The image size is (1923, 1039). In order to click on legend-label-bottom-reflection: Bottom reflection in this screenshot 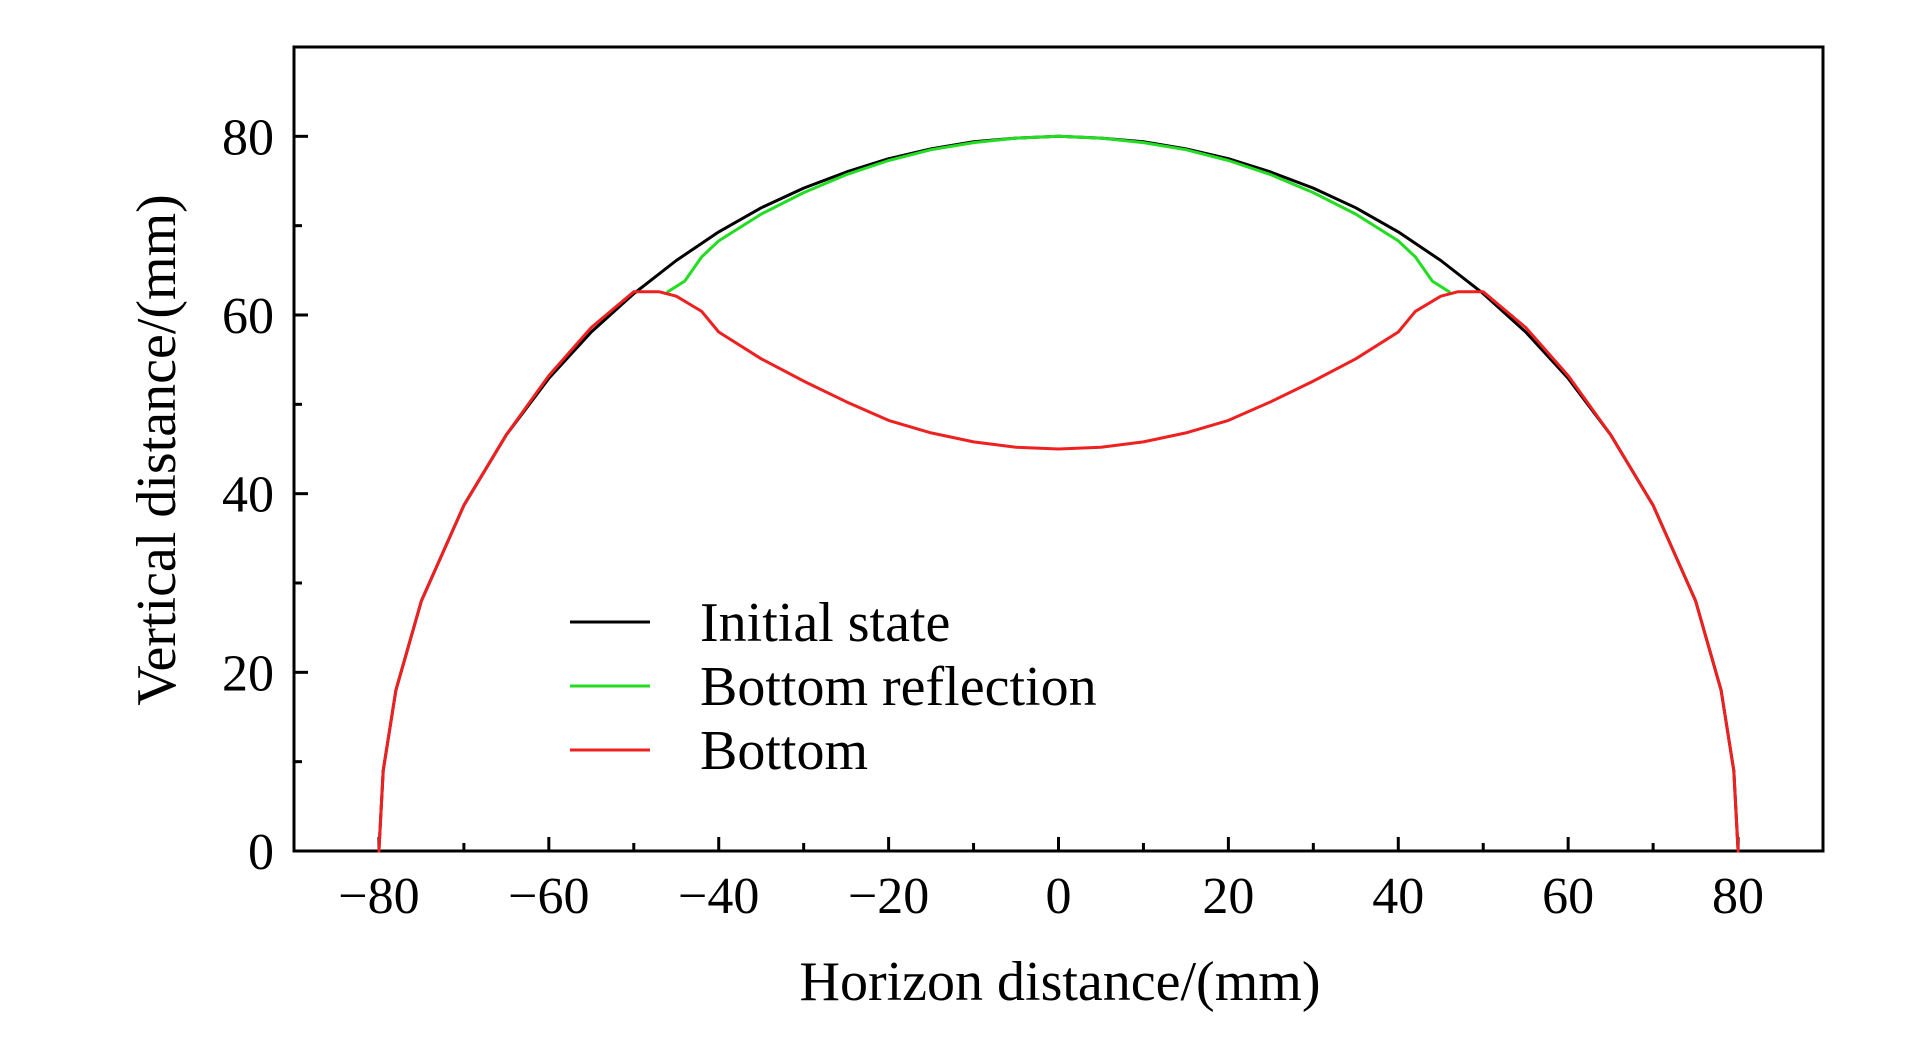, I will do `click(898, 687)`.